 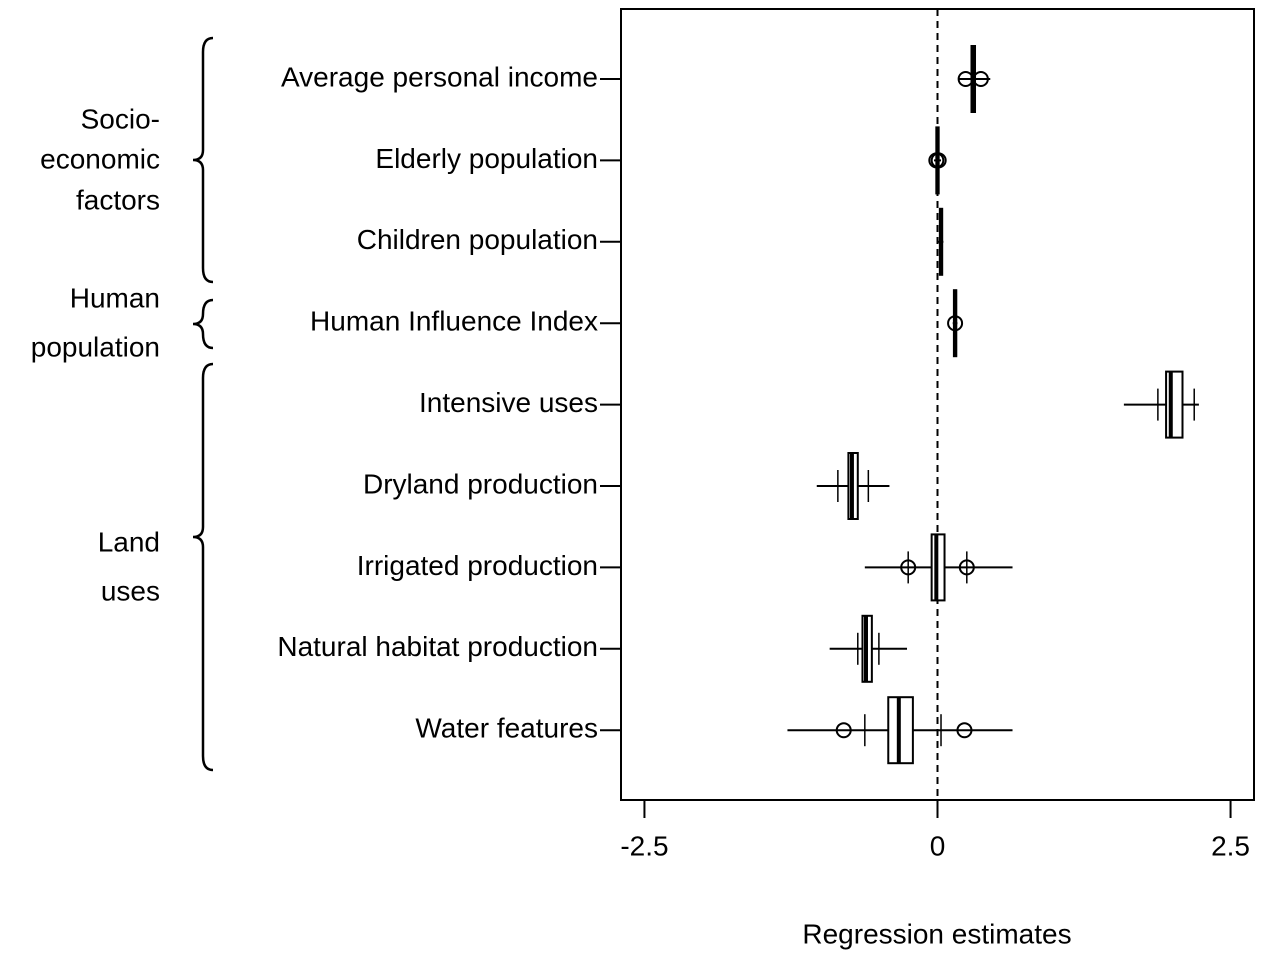 What do you see at coordinates (477, 239) in the screenshot?
I see `y-tick-label: Children population` at bounding box center [477, 239].